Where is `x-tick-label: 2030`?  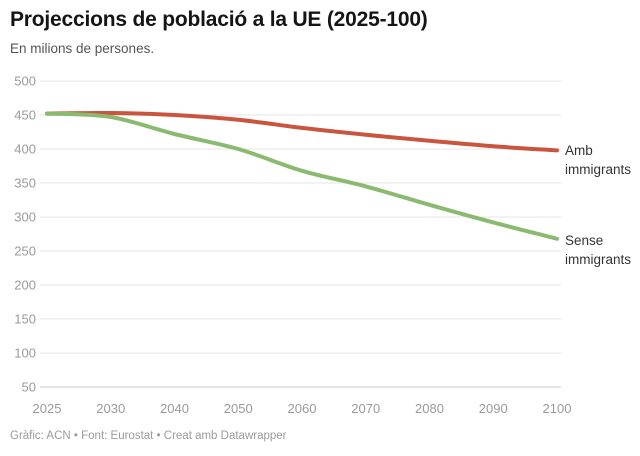
x-tick-label: 2030 is located at coordinates (110, 408).